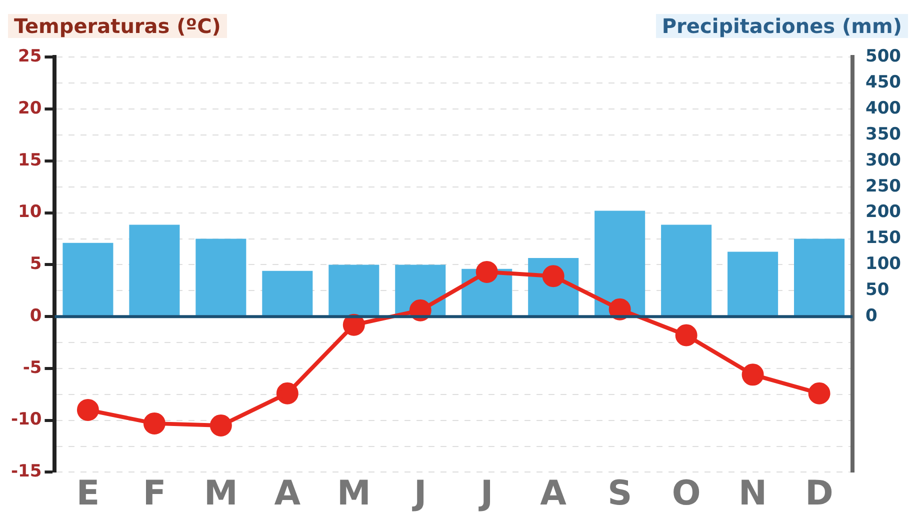 The width and height of the screenshot is (918, 531). What do you see at coordinates (782, 26) in the screenshot?
I see `y2-axis-title: Precipitaciones (mm)` at bounding box center [782, 26].